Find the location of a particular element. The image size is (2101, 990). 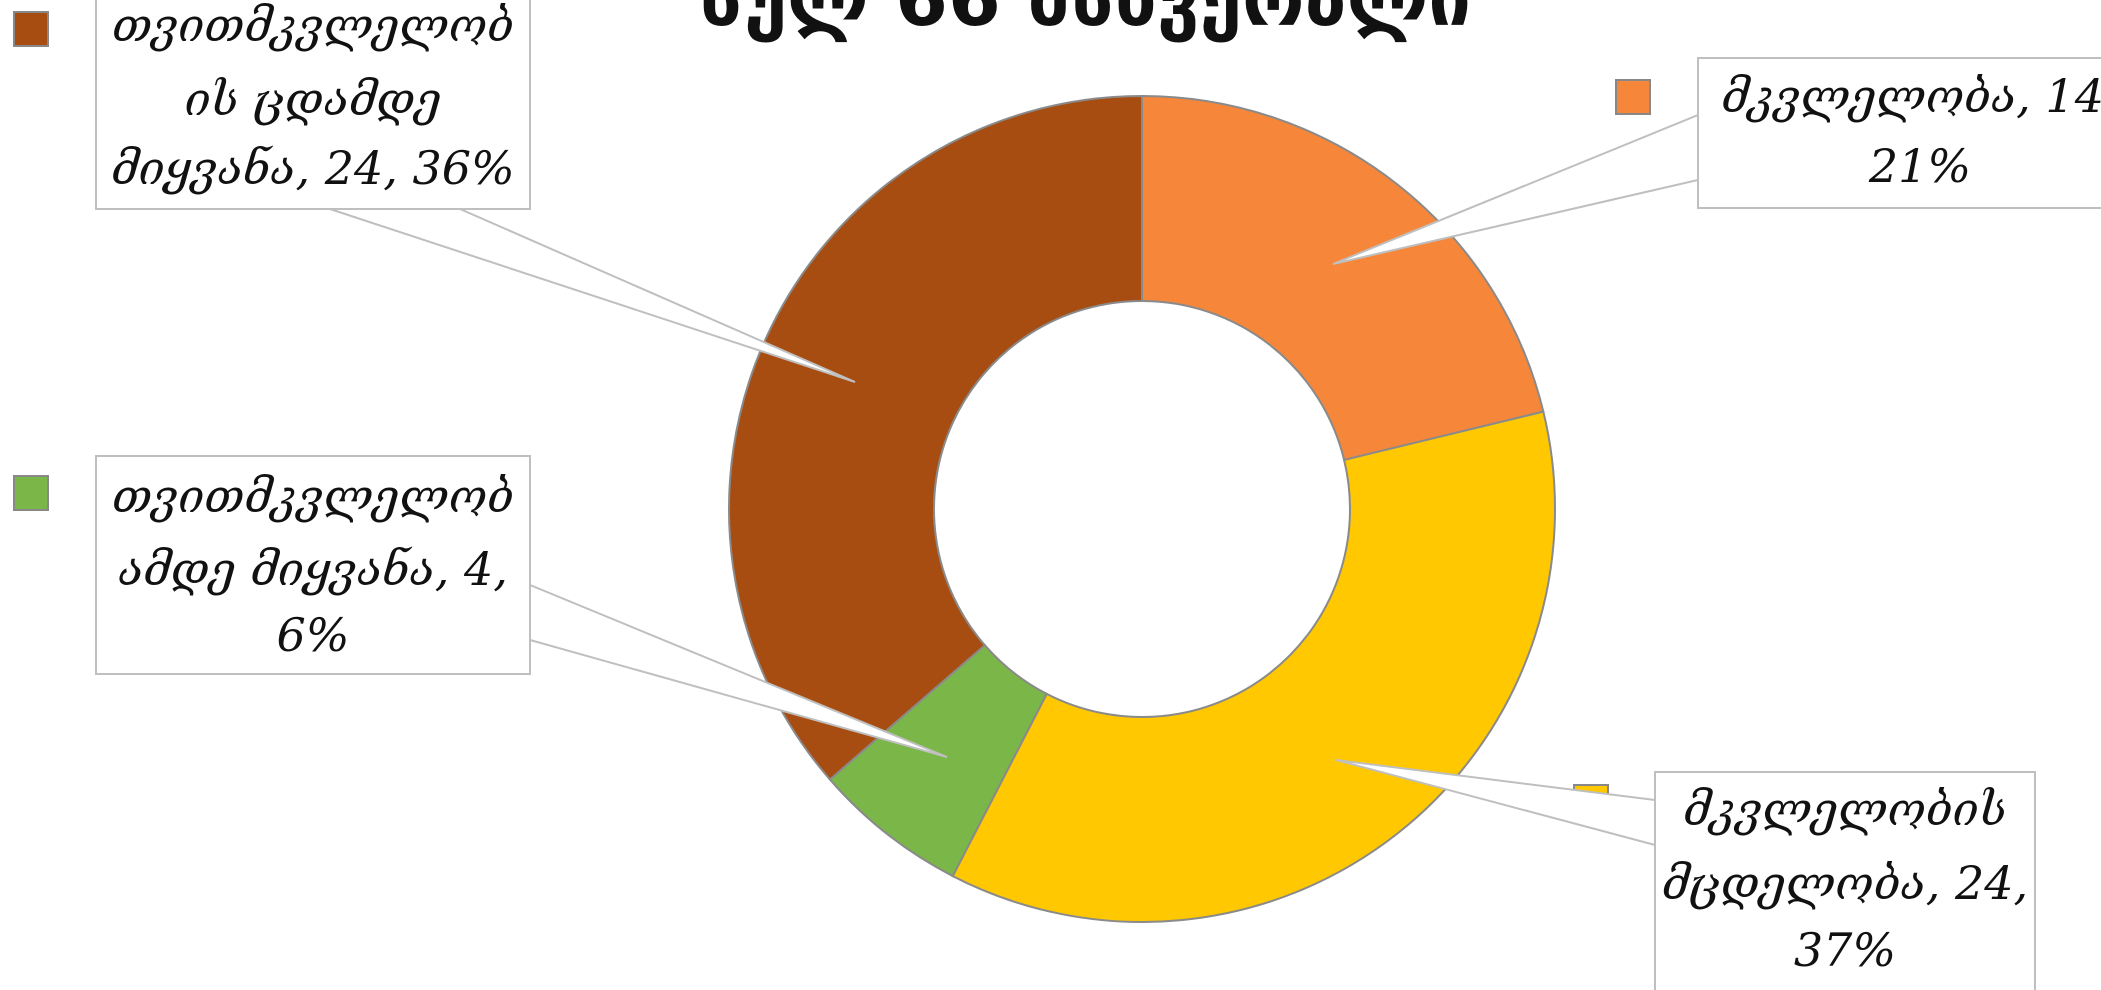

data-label: მკვლელობა, 14, is located at coordinates (1911, 96).